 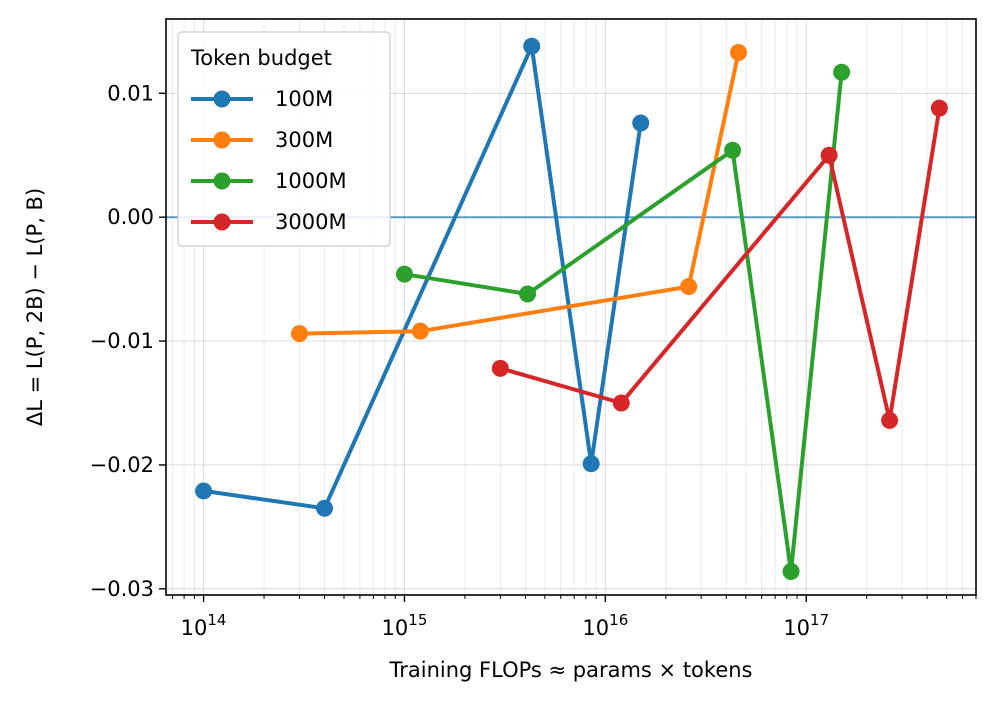 What do you see at coordinates (571, 670) in the screenshot?
I see `x-axis-label: Training FLOPs ≈ params × tokens` at bounding box center [571, 670].